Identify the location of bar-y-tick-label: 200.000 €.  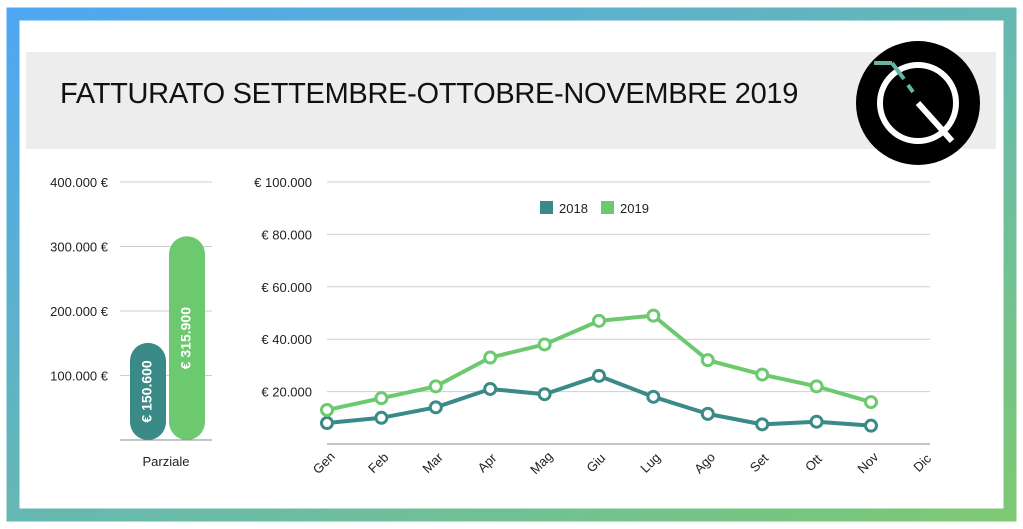
(79, 311).